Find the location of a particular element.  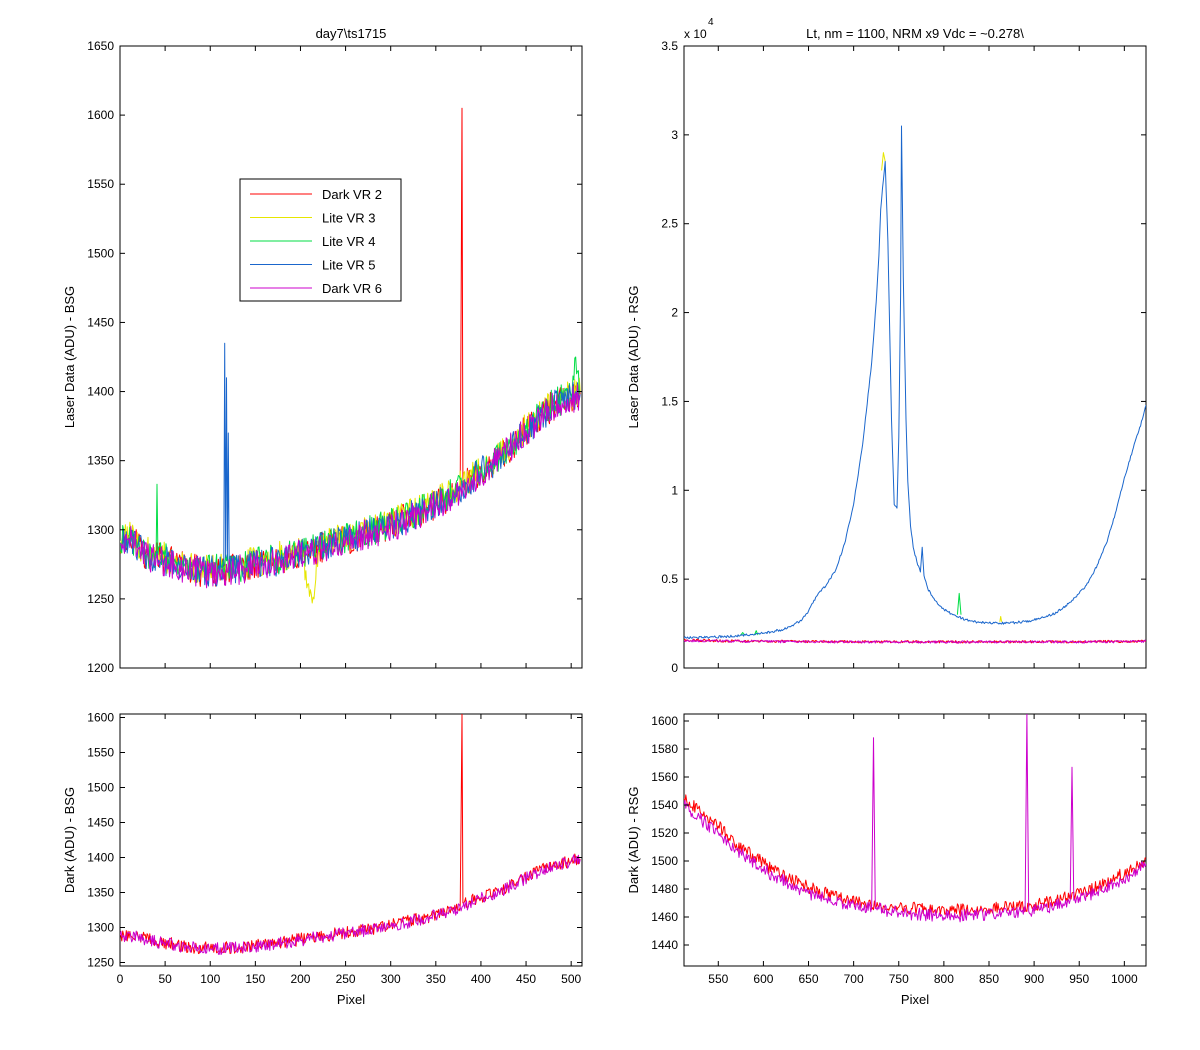

x-tick-label: 650 is located at coordinates (809, 979).